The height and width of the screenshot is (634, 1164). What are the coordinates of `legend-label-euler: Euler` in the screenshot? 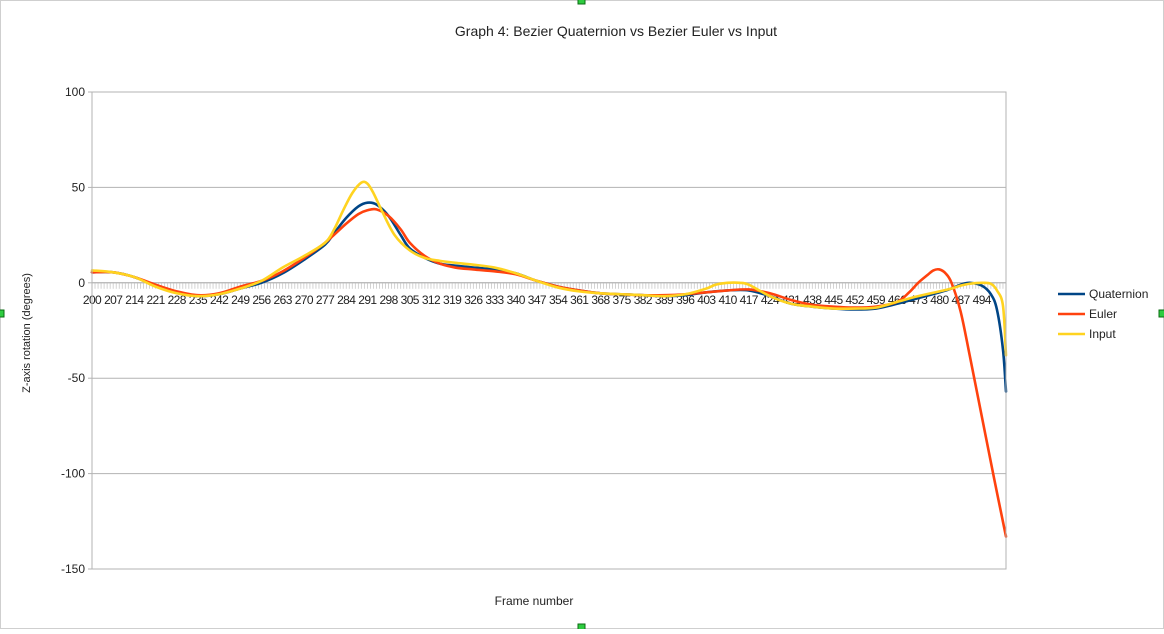 It's located at (1103, 314).